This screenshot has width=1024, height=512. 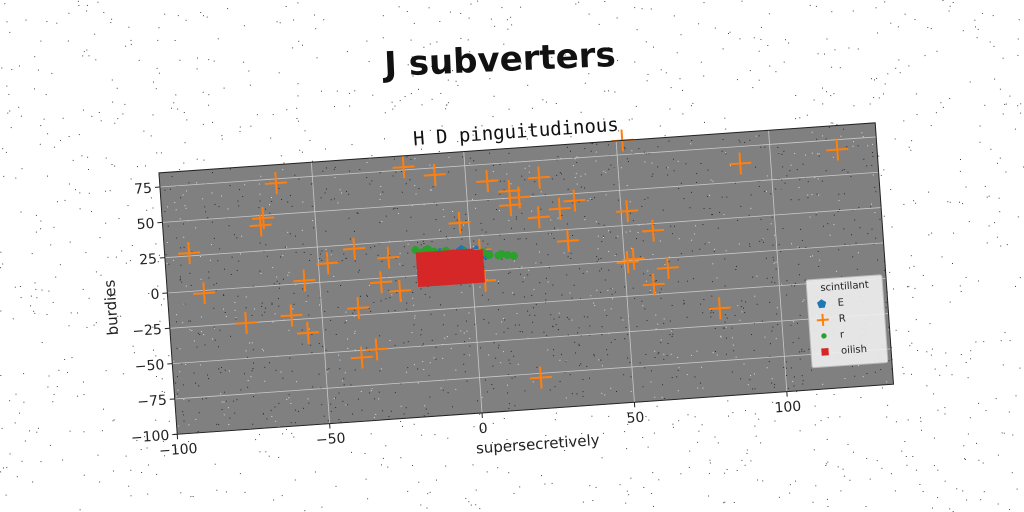 What do you see at coordinates (854, 350) in the screenshot?
I see `legend-label: oilish` at bounding box center [854, 350].